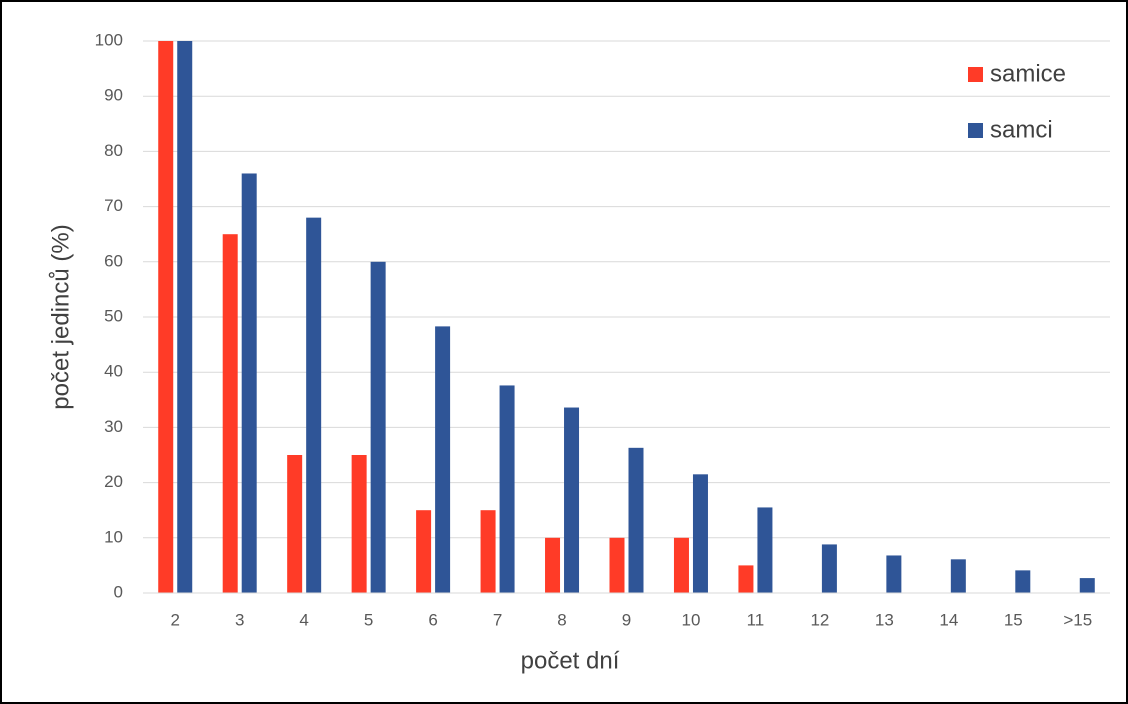 This screenshot has width=1128, height=704. Describe the element at coordinates (113, 95) in the screenshot. I see `y-tick-label: 90` at that location.